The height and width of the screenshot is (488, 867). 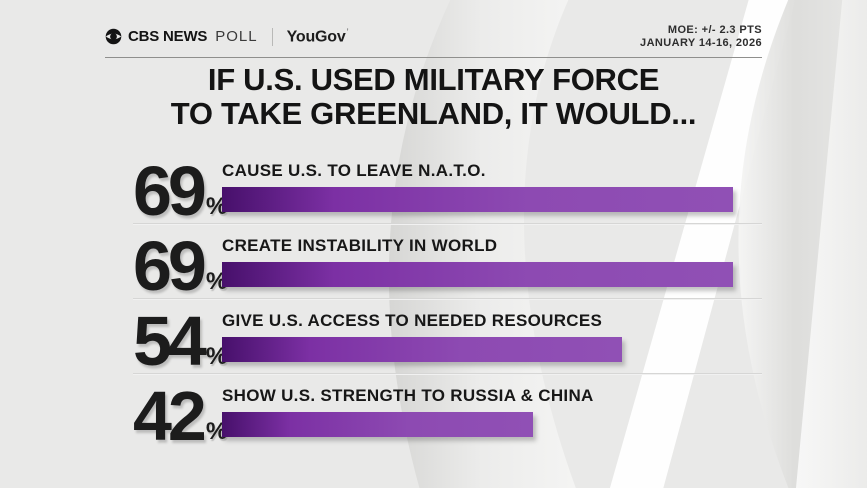 I want to click on value-number: 42, so click(x=170, y=416).